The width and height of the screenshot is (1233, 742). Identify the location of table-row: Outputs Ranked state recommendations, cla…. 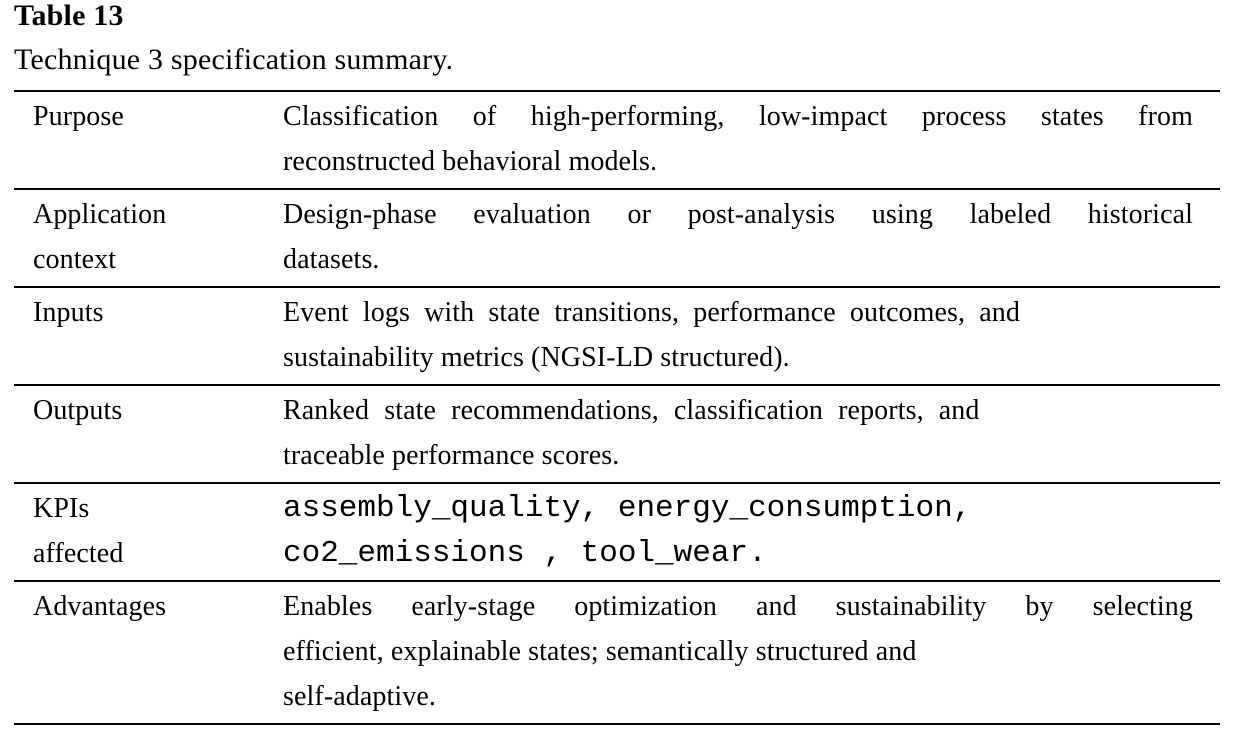
(617, 435).